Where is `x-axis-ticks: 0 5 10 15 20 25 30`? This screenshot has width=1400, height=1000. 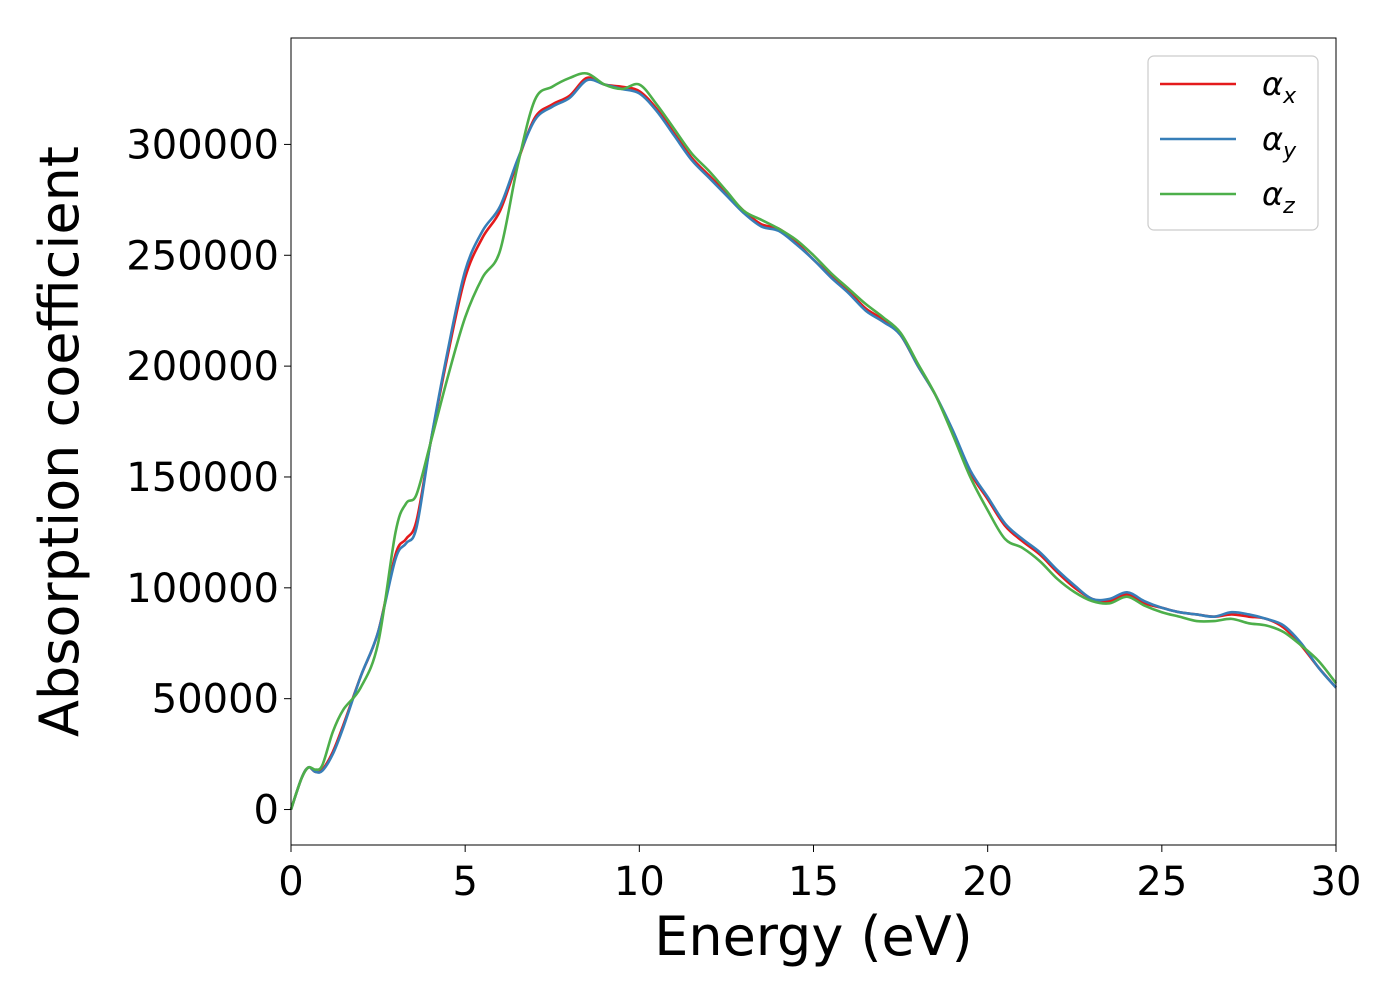
x-axis-ticks: 0 5 10 15 20 25 30 is located at coordinates (819, 875).